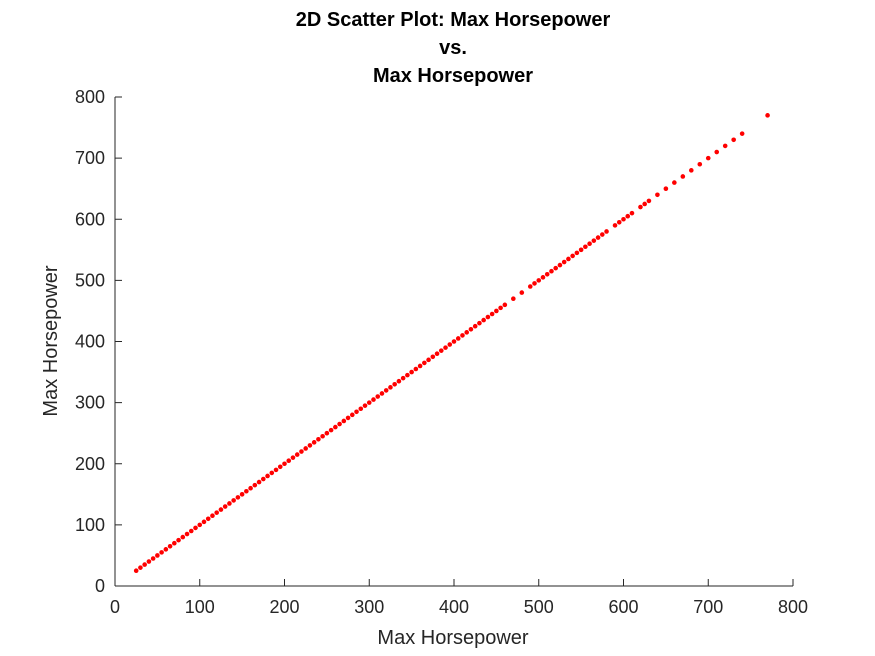  Describe the element at coordinates (459, 598) in the screenshot. I see `x-ticks: 0 100 200 300 400 500 600 700 800` at that location.